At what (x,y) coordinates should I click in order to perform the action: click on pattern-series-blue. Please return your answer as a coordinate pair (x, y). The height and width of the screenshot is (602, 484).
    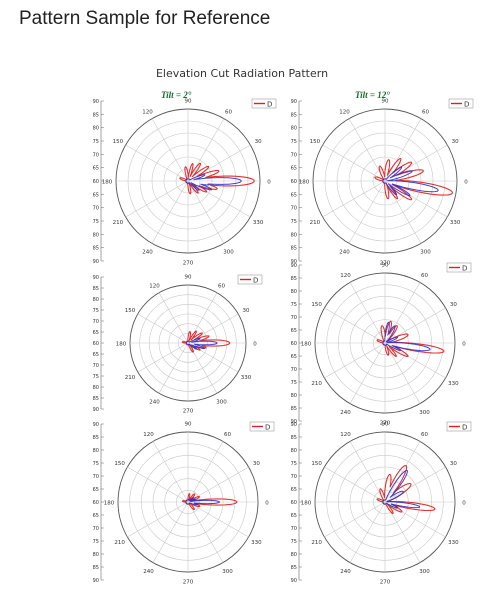
    Looking at the image, I should click on (406, 336).